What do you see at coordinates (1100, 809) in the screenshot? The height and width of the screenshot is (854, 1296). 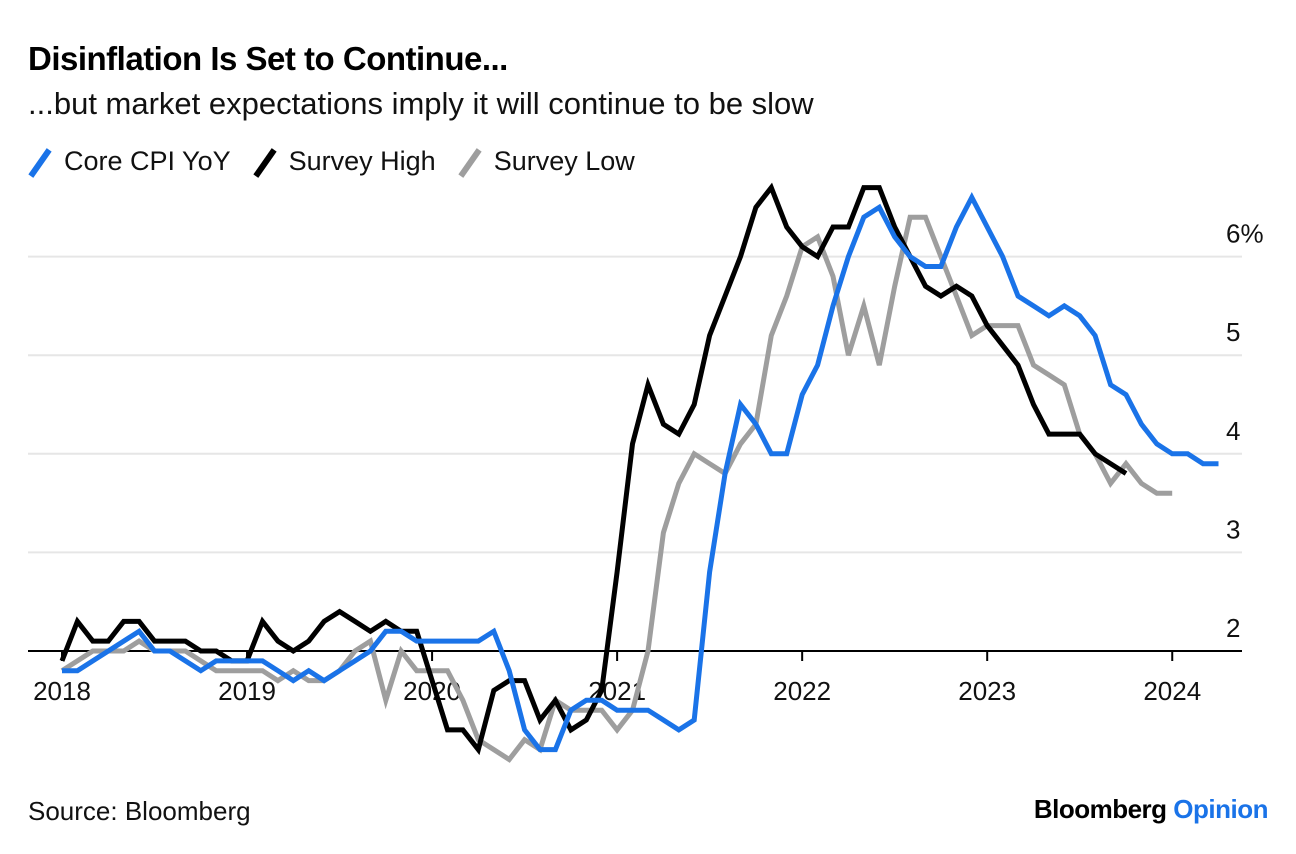 I see `brand-main: Bloomberg` at bounding box center [1100, 809].